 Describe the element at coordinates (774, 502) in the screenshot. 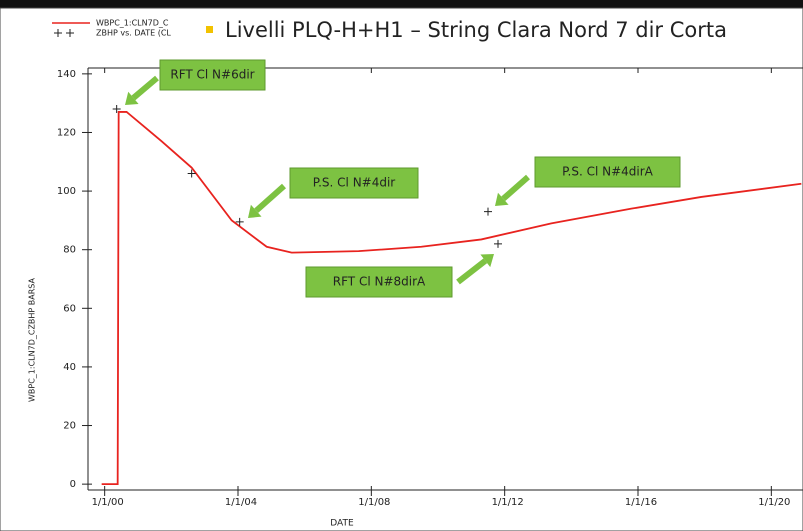

I see `x-tick-label: 1/1/20` at that location.